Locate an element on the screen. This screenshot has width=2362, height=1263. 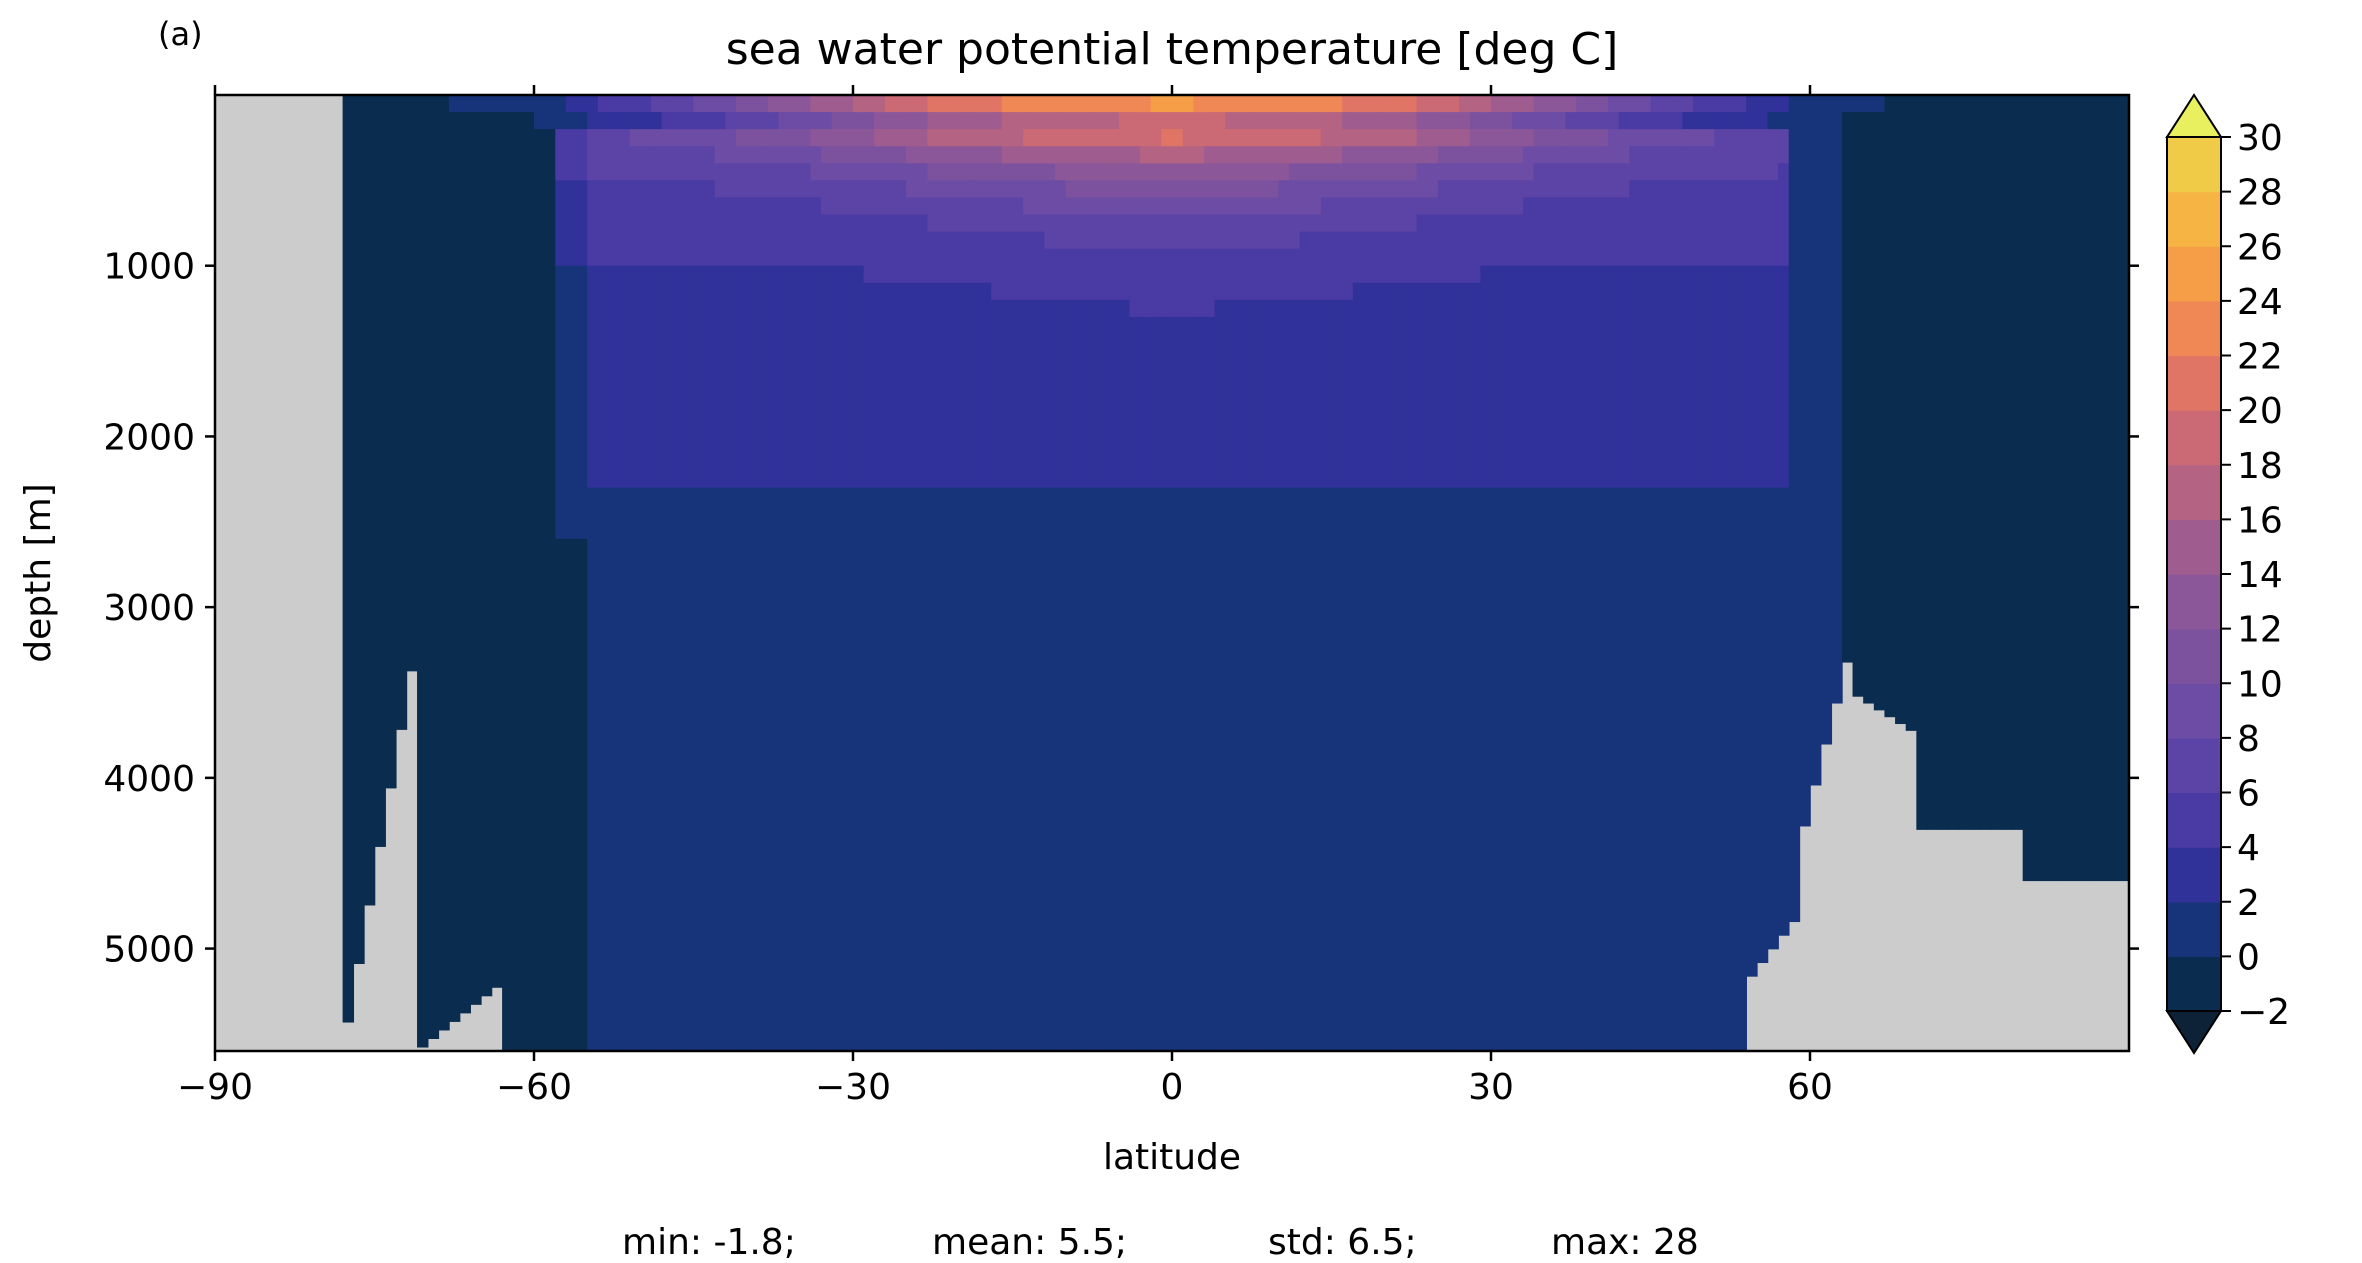
stat-item: mean: 5.5; is located at coordinates (1029, 1242).